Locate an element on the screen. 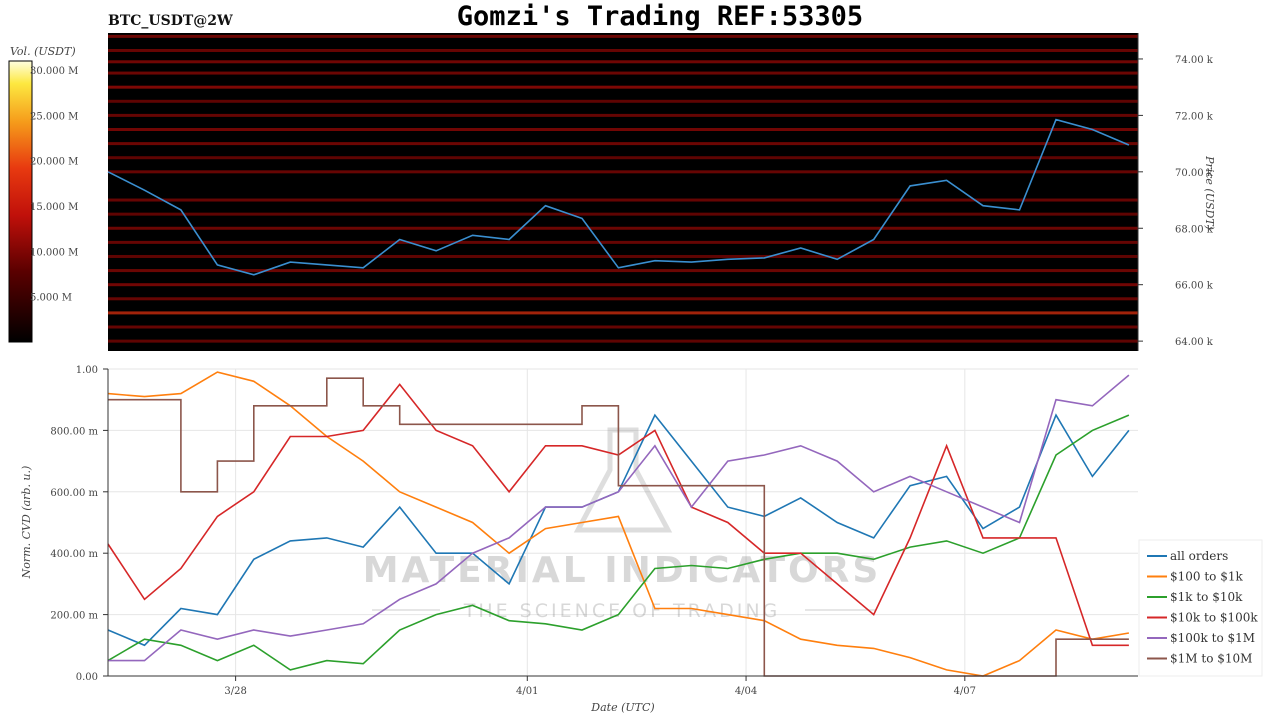  legend-box is located at coordinates (1200, 608).